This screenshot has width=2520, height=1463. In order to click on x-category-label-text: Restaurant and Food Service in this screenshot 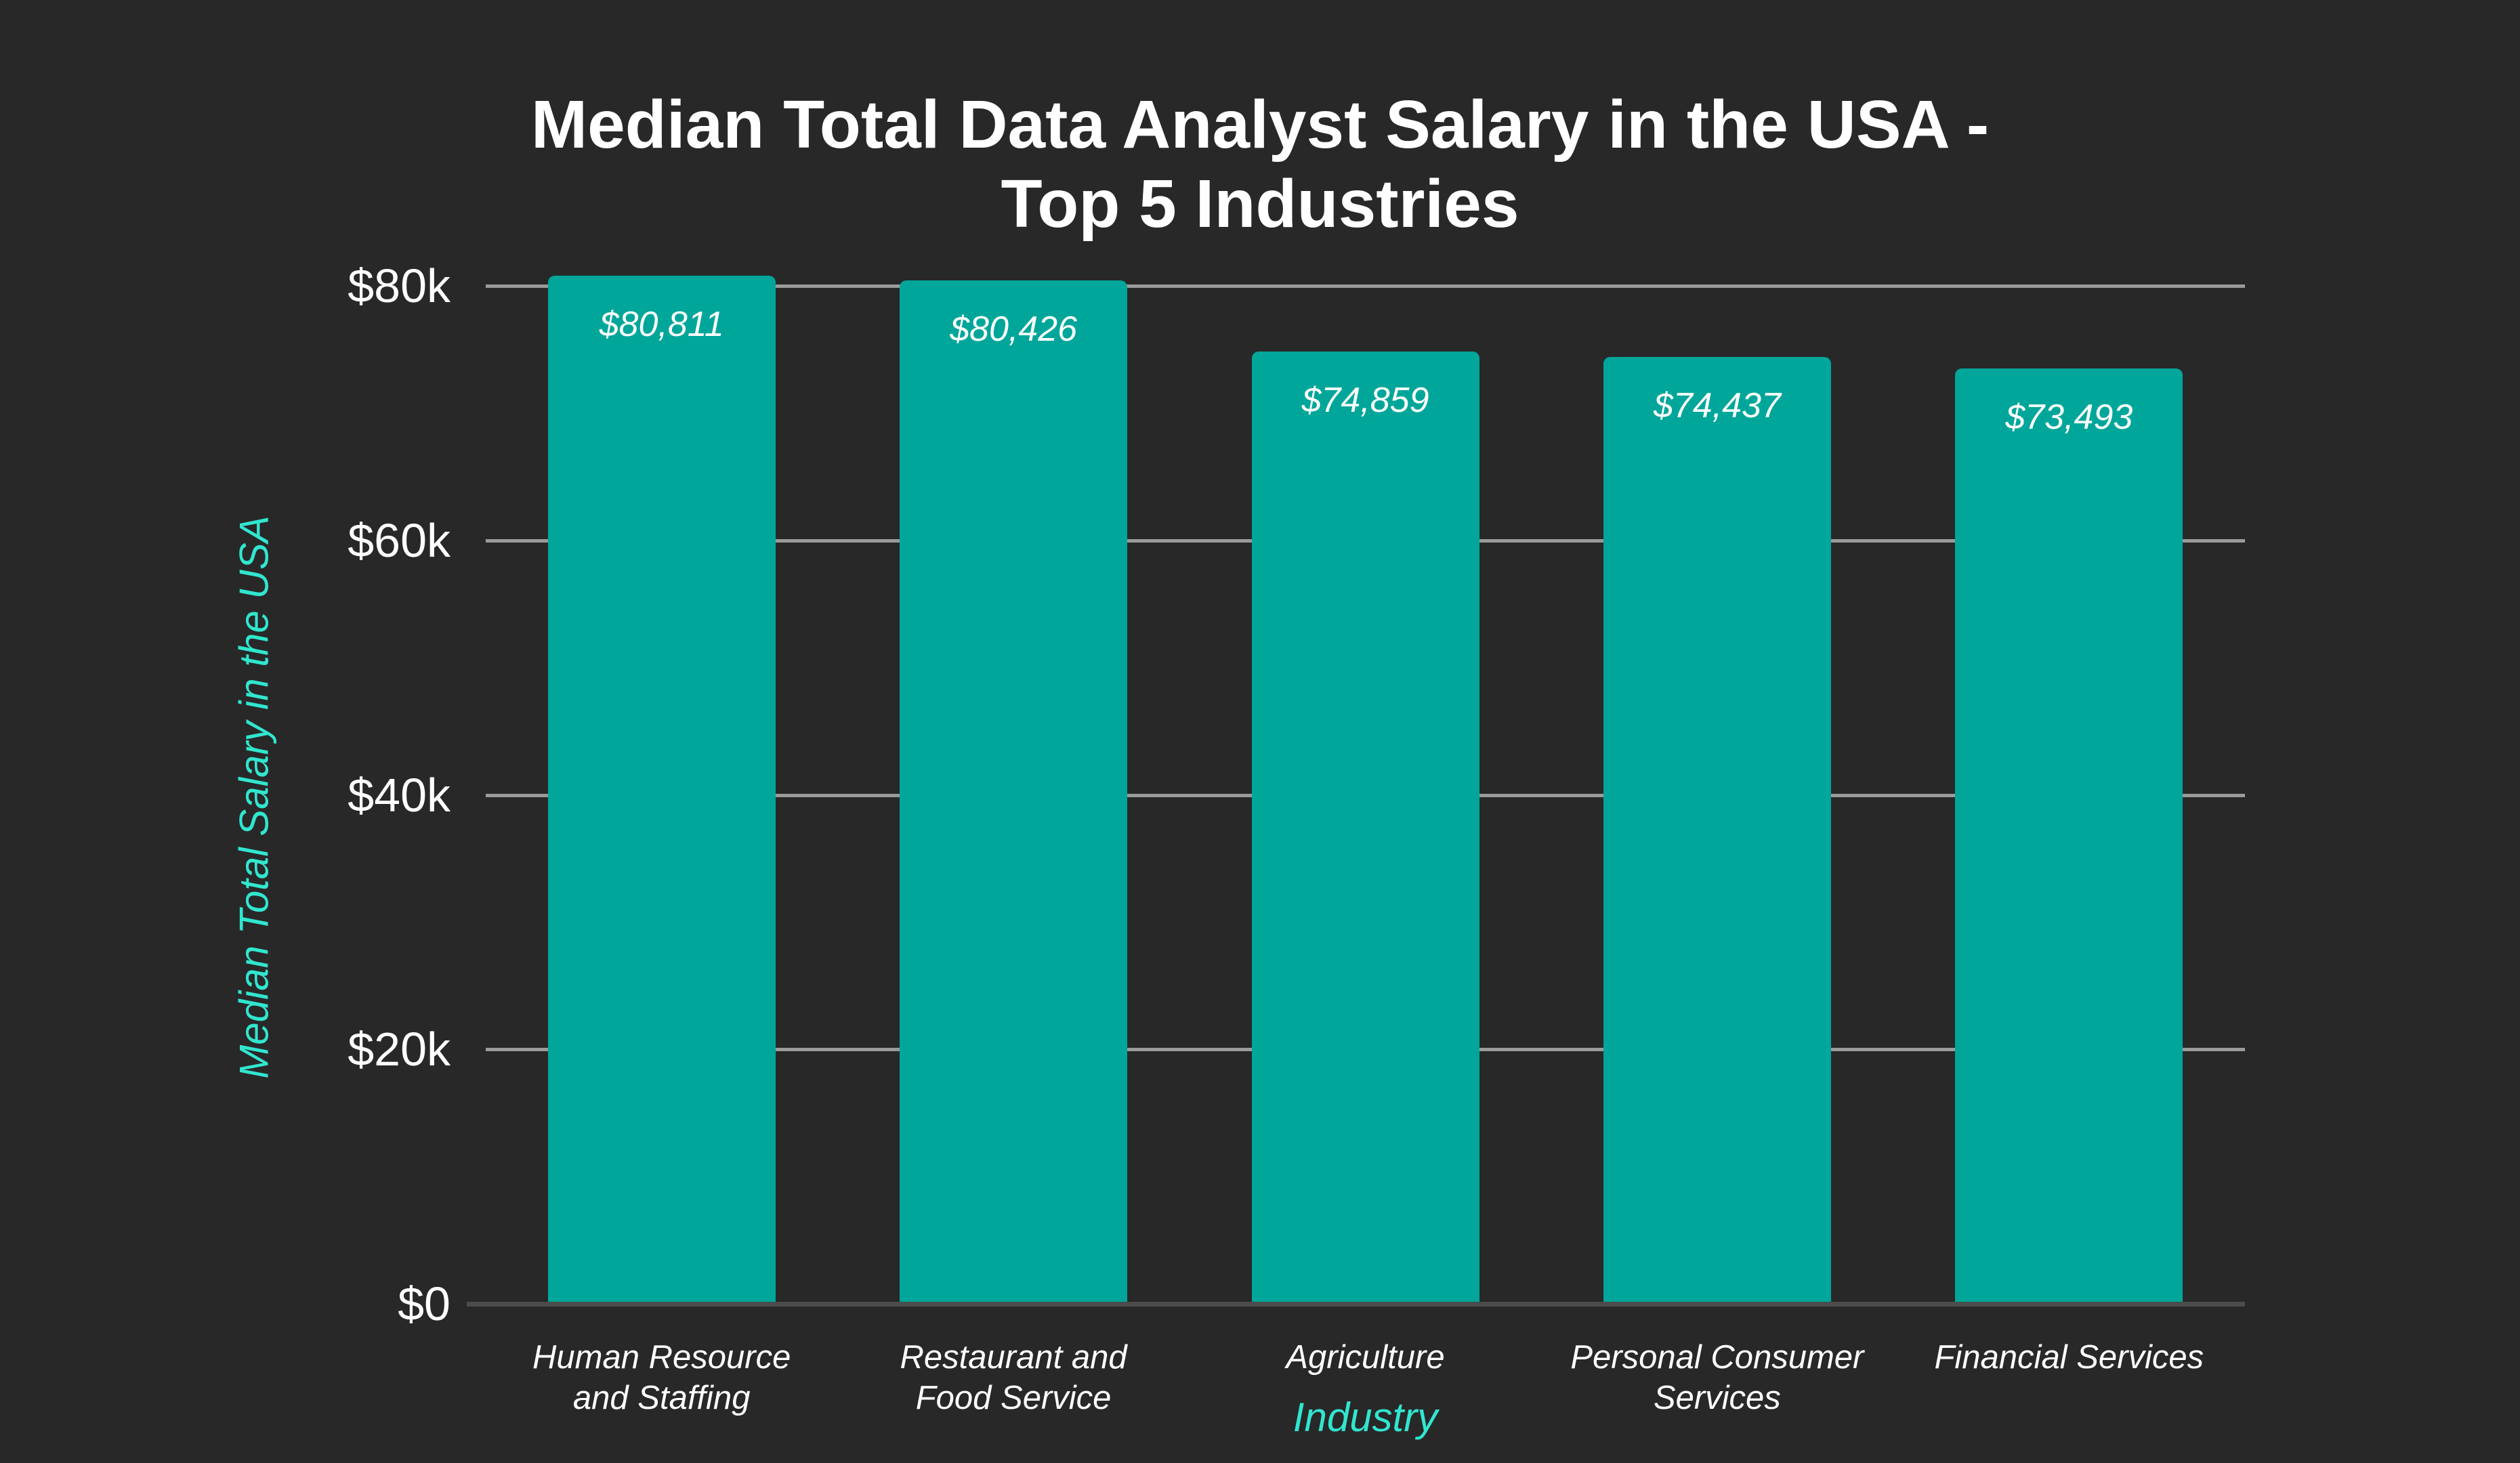, I will do `click(1013, 1377)`.